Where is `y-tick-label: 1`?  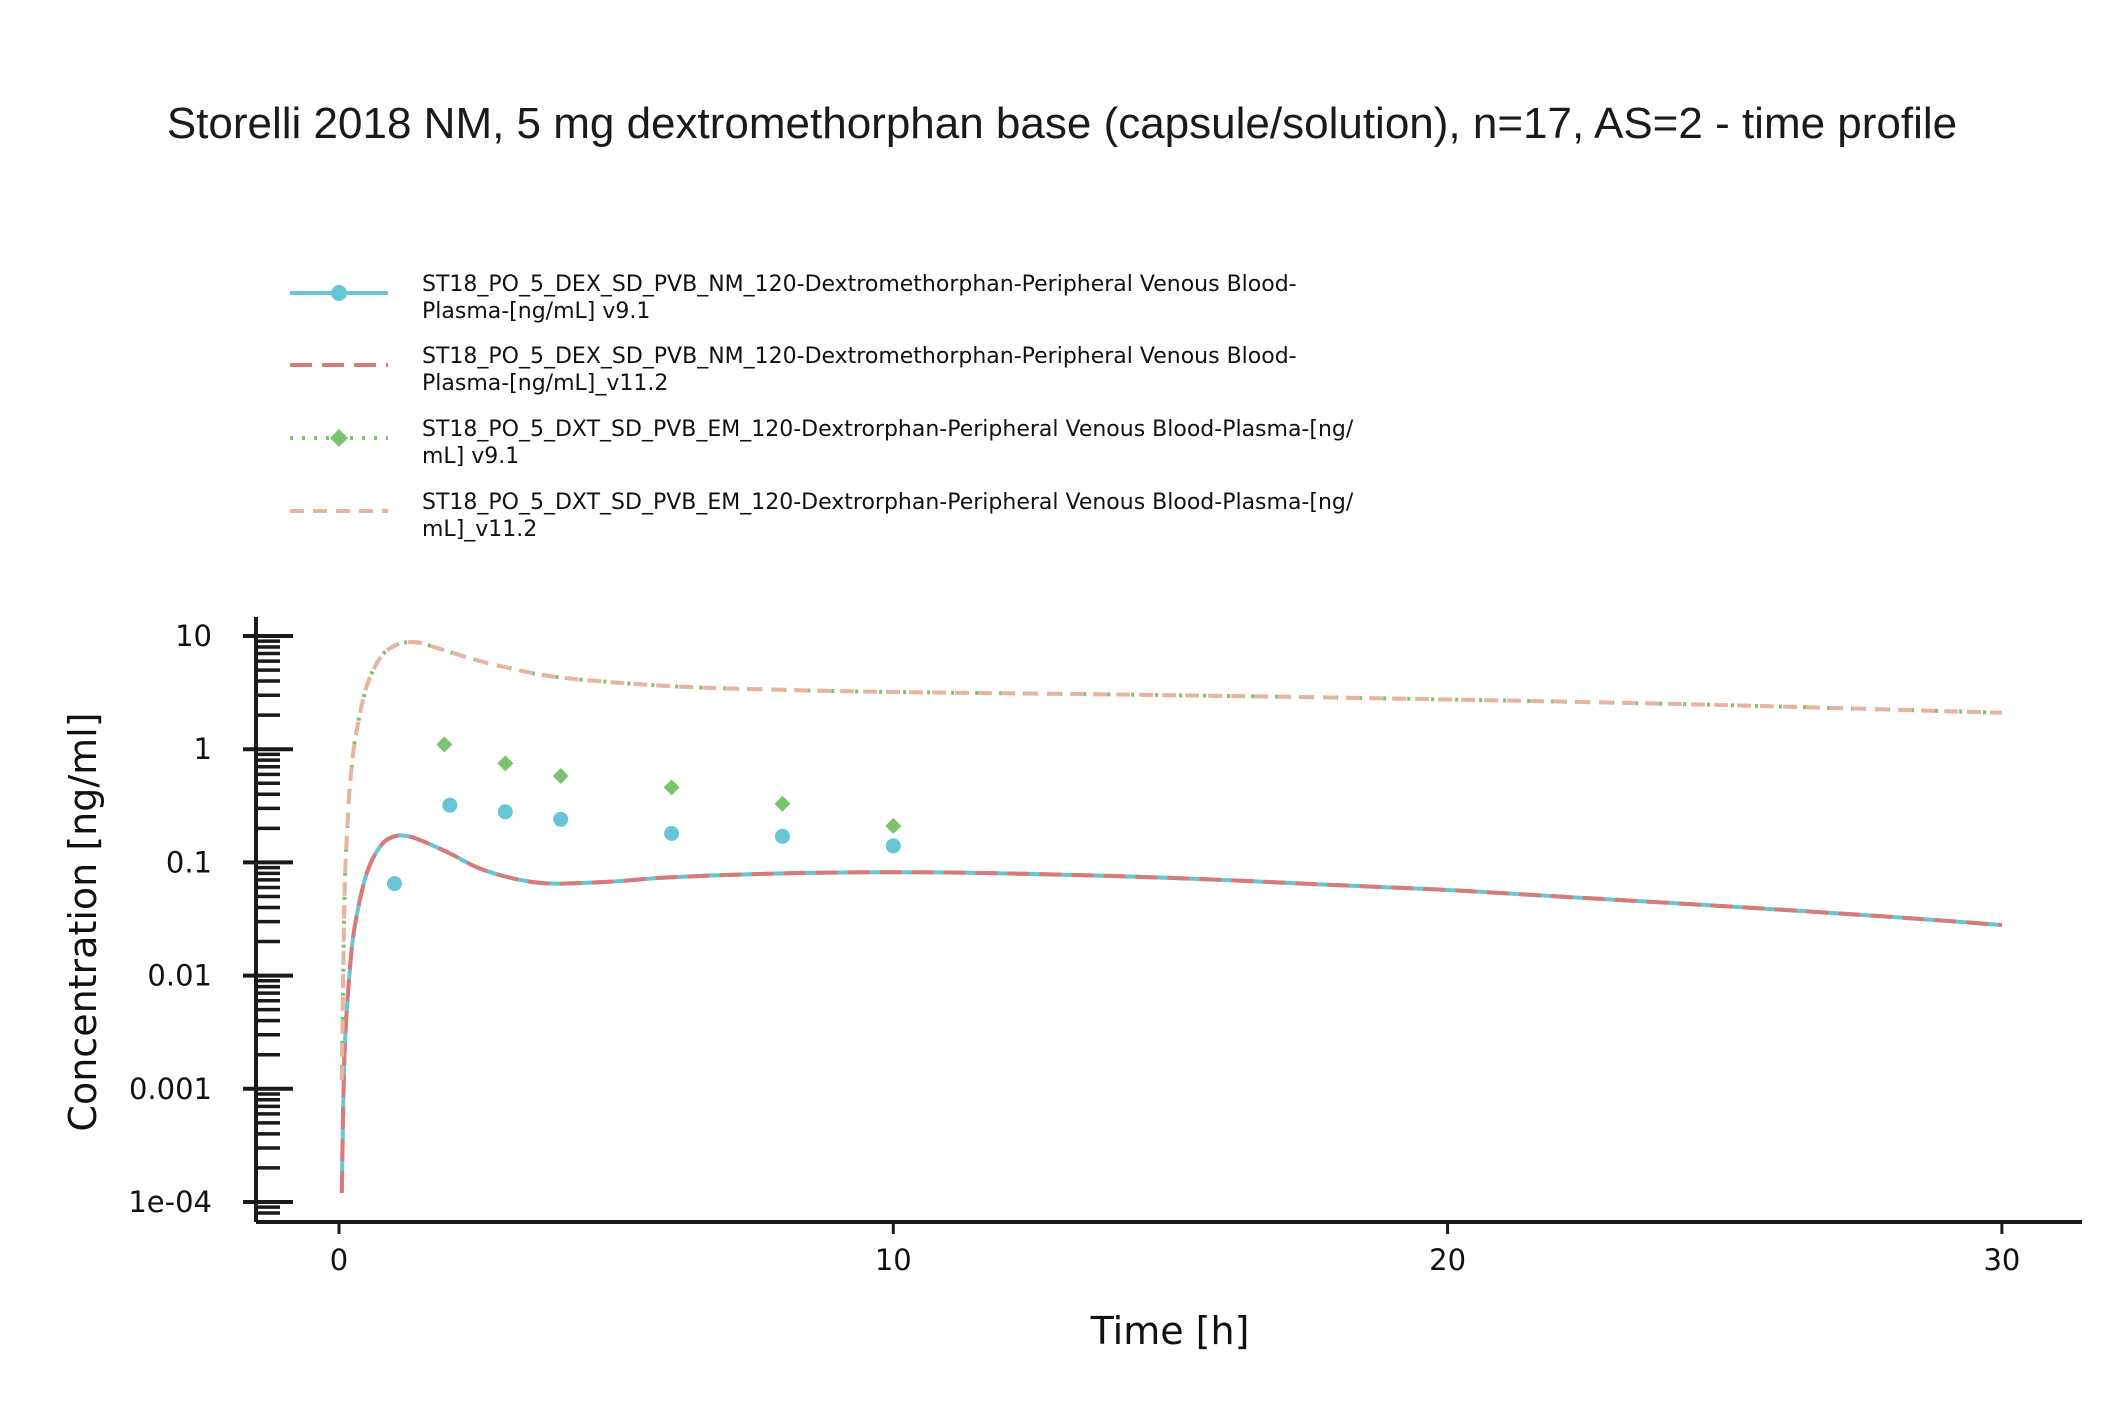 y-tick-label: 1 is located at coordinates (203, 749).